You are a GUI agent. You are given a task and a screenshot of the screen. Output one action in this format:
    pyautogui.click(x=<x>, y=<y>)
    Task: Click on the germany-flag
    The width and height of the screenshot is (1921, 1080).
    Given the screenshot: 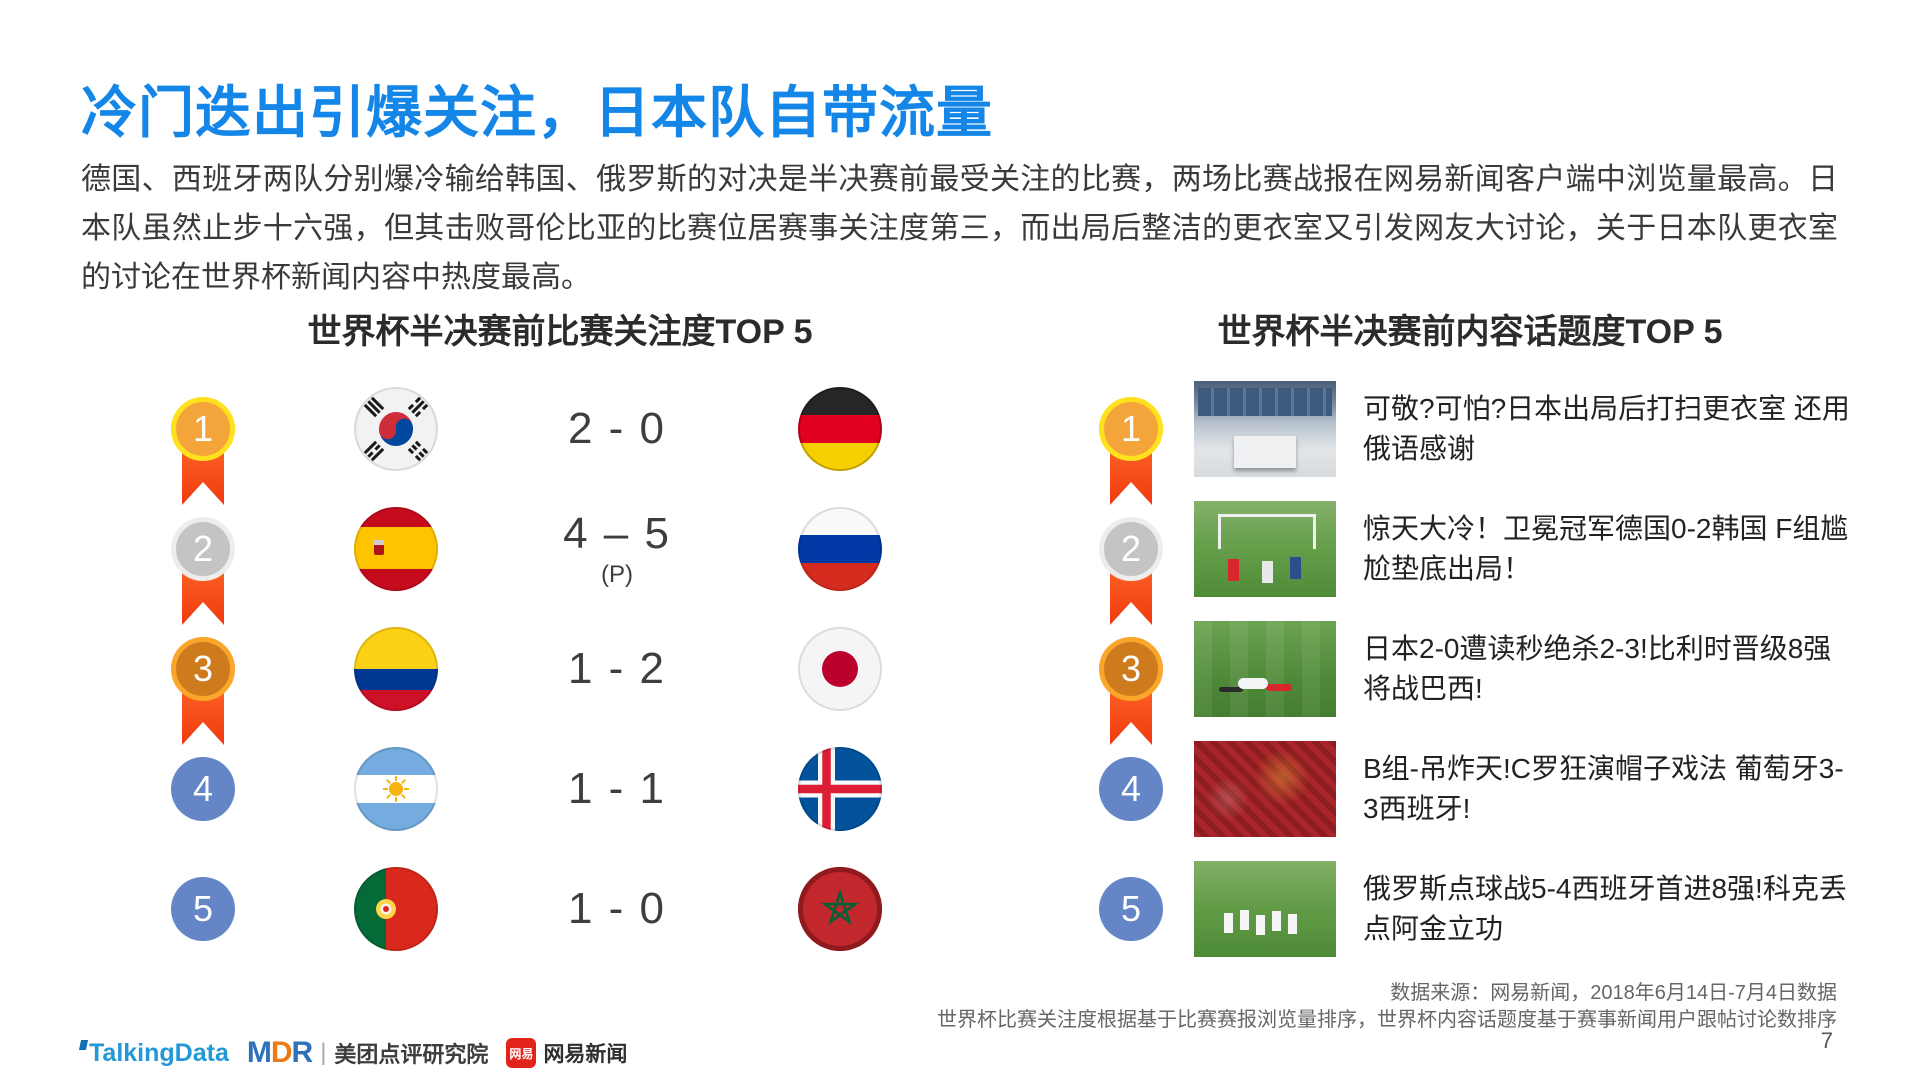 What is the action you would take?
    pyautogui.click(x=840, y=429)
    